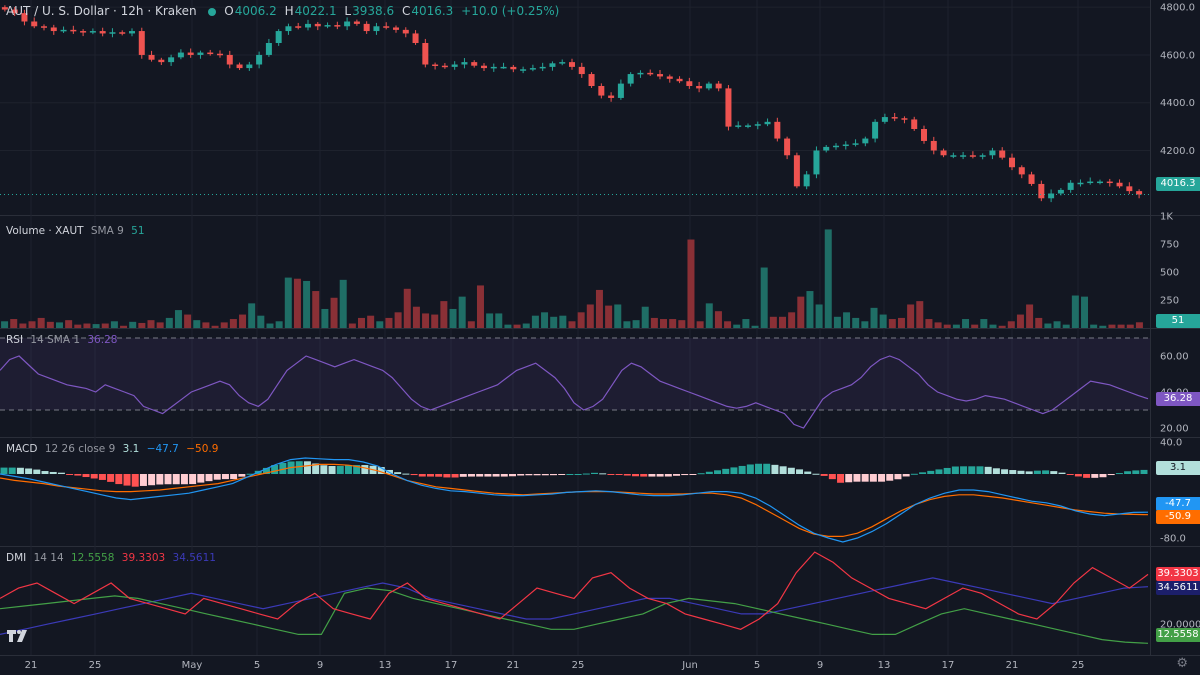 The image size is (1200, 675). I want to click on dmi-legend: DMI 14 14 12.5558 39.3303 34.5611, so click(113, 558).